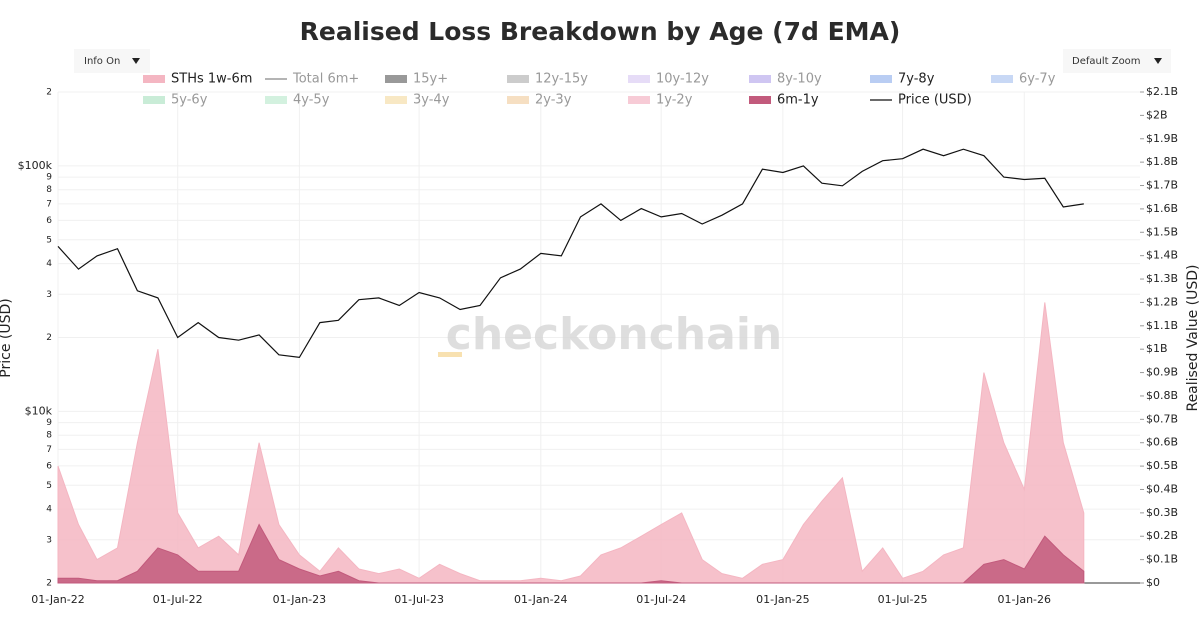  What do you see at coordinates (935, 100) in the screenshot?
I see `legend-label: Price (USD)` at bounding box center [935, 100].